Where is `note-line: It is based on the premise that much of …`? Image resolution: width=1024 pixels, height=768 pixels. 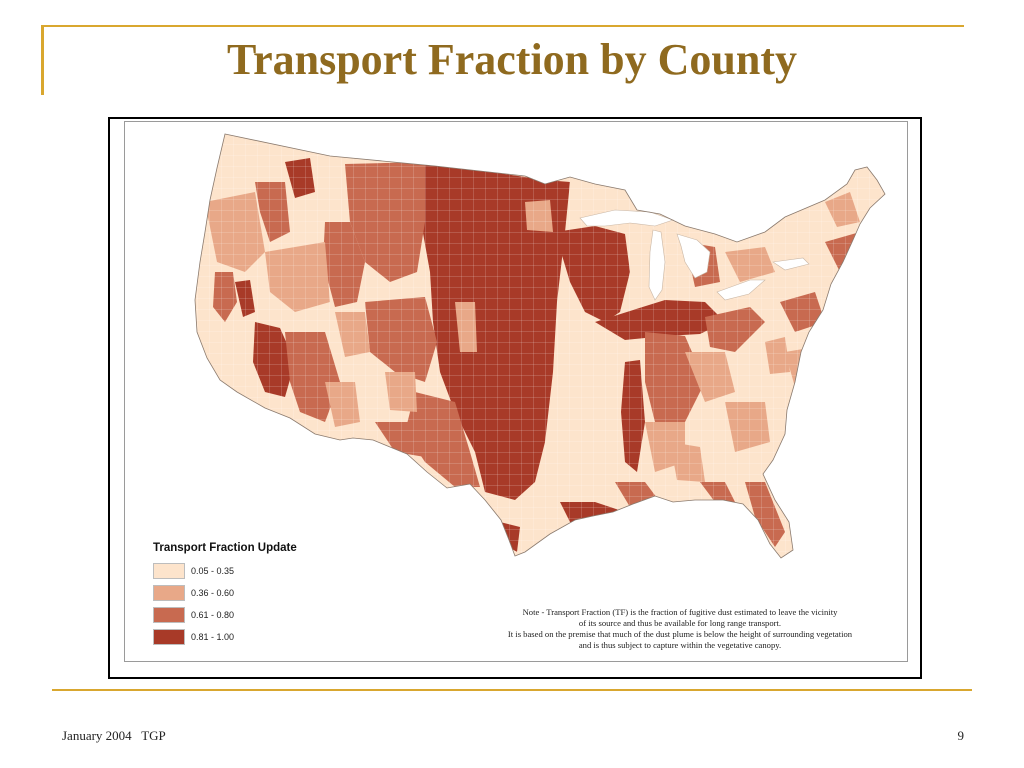 note-line: It is based on the premise that much of … is located at coordinates (680, 634).